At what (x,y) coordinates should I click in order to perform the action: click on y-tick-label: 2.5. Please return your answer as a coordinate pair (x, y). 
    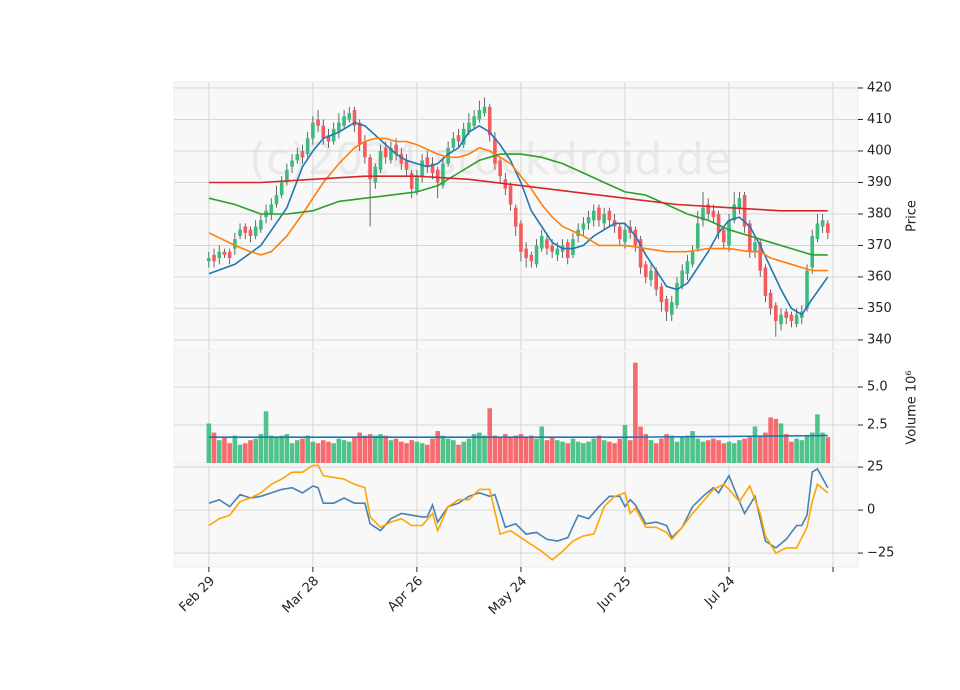
    Looking at the image, I should click on (877, 424).